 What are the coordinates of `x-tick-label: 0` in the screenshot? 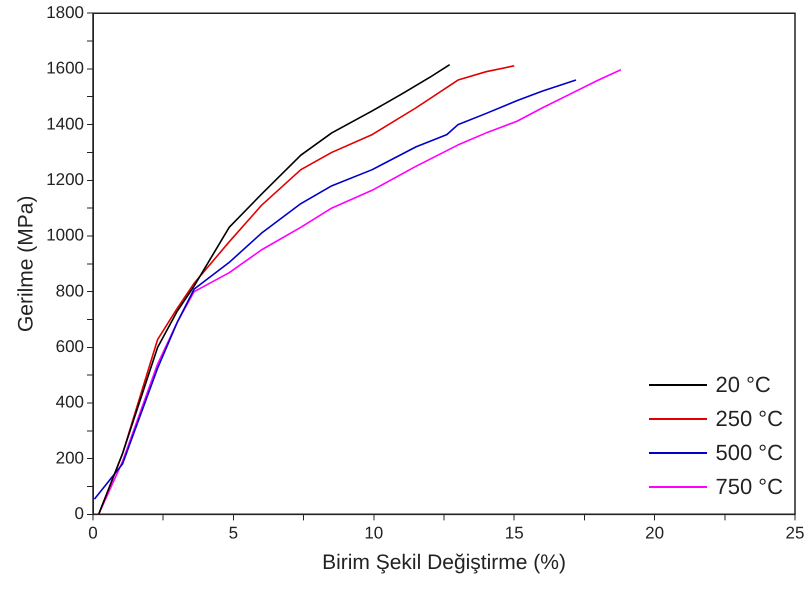 It's located at (93, 532).